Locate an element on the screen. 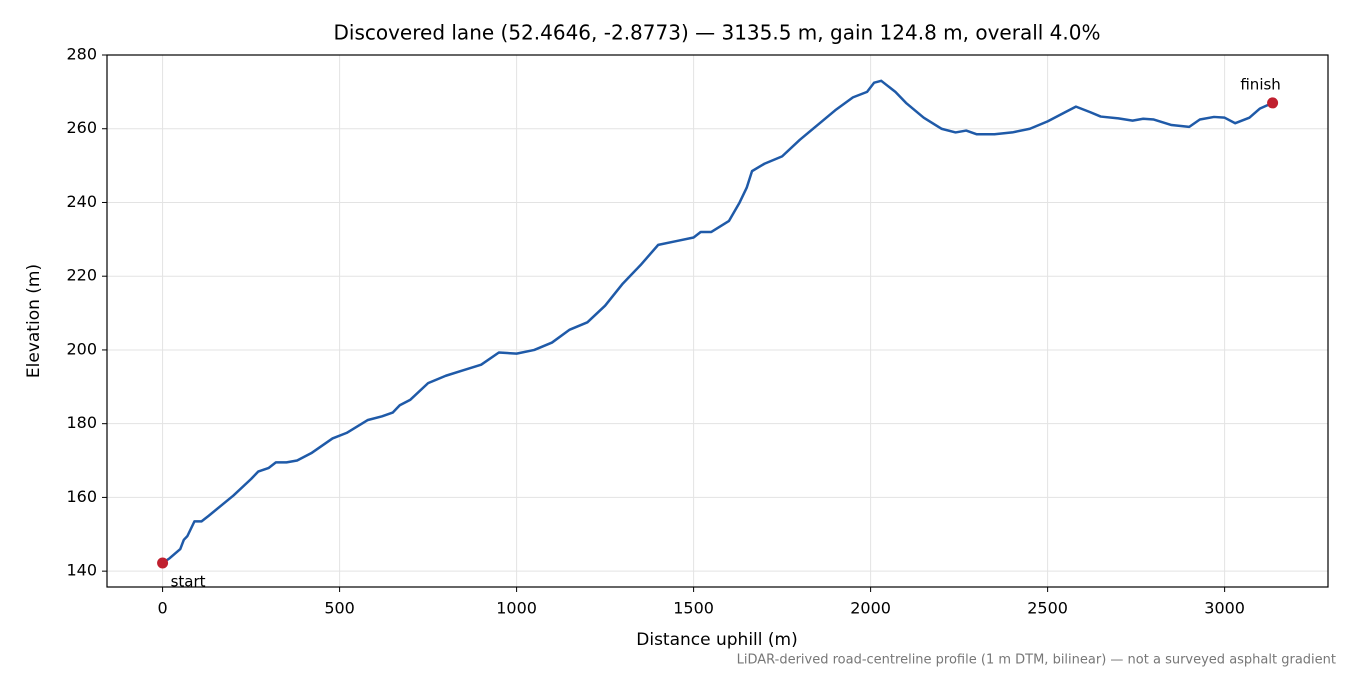  x-tick-label: 1500 is located at coordinates (693, 608).